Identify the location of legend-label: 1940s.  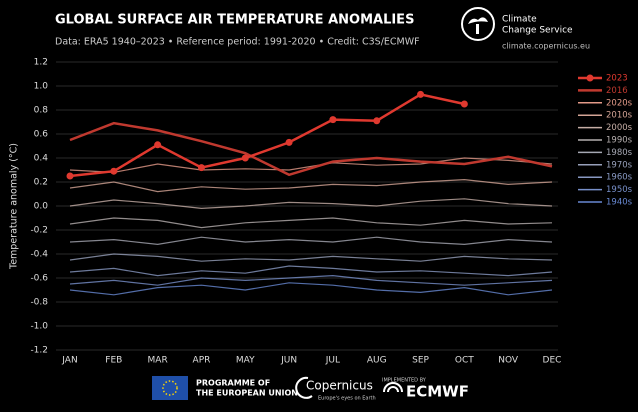
(619, 203).